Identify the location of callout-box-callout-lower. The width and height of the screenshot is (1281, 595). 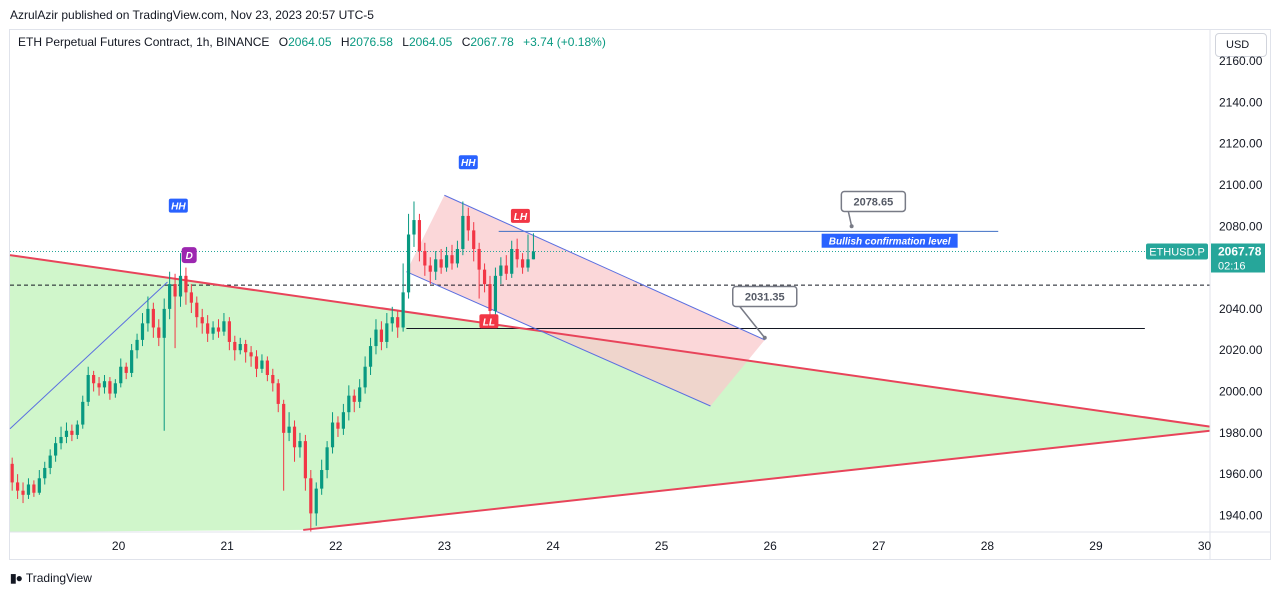
(765, 296).